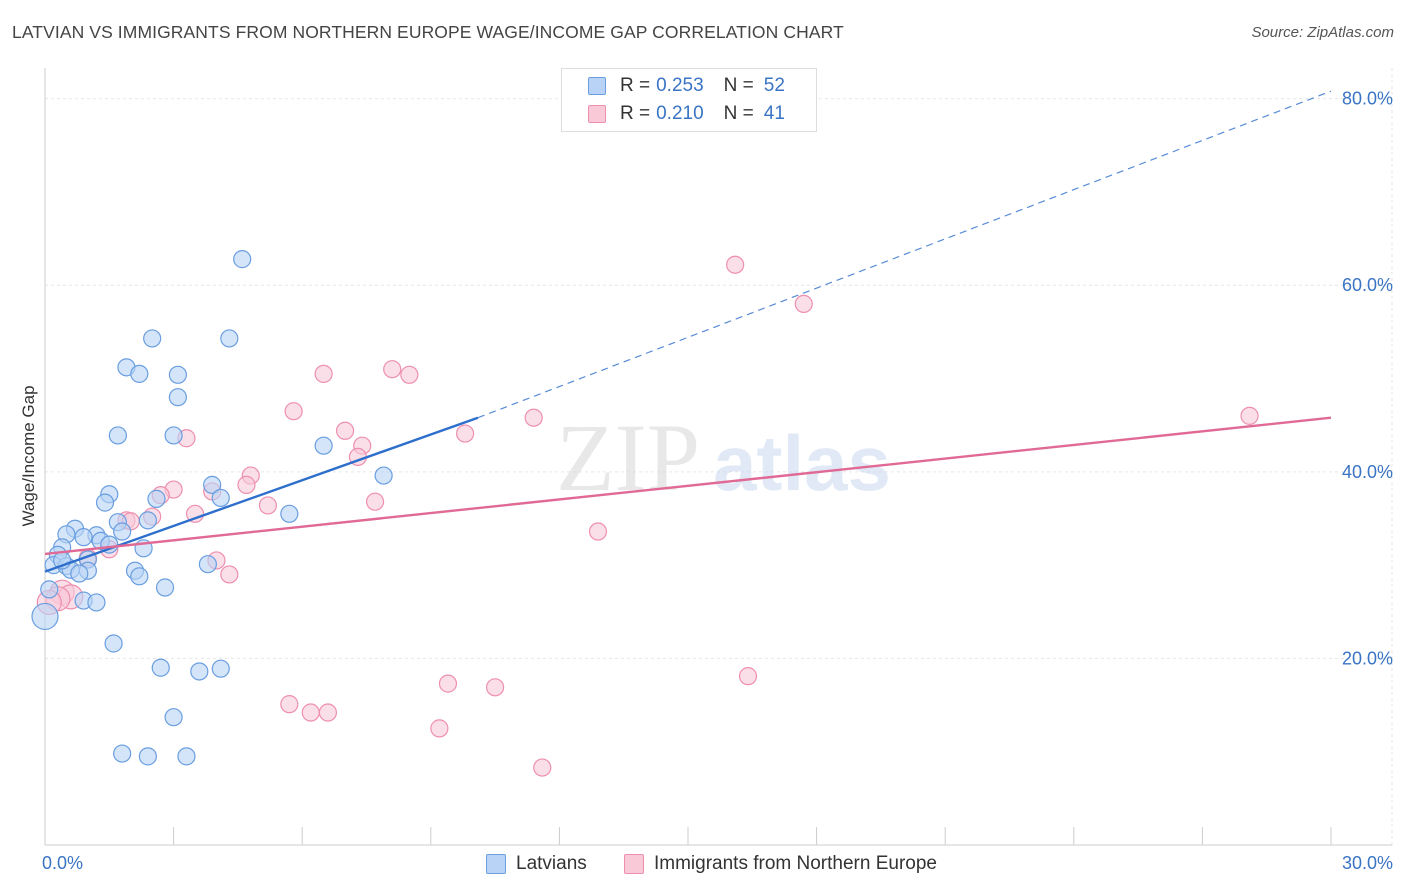 The width and height of the screenshot is (1406, 892). What do you see at coordinates (1367, 285) in the screenshot?
I see `y-tick-label: 60.0%` at bounding box center [1367, 285].